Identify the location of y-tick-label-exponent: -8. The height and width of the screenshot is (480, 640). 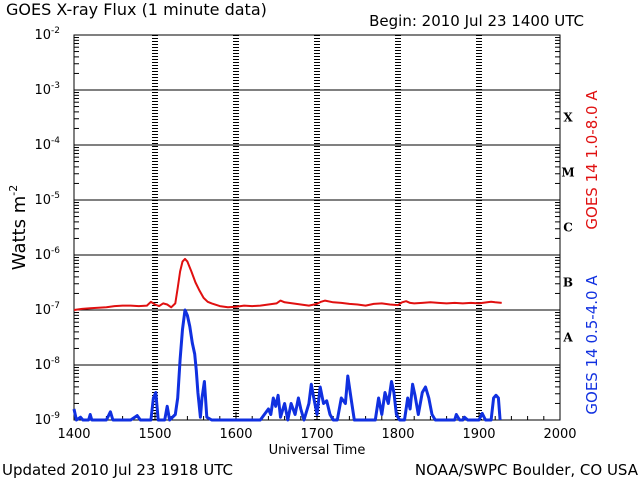
(55, 361).